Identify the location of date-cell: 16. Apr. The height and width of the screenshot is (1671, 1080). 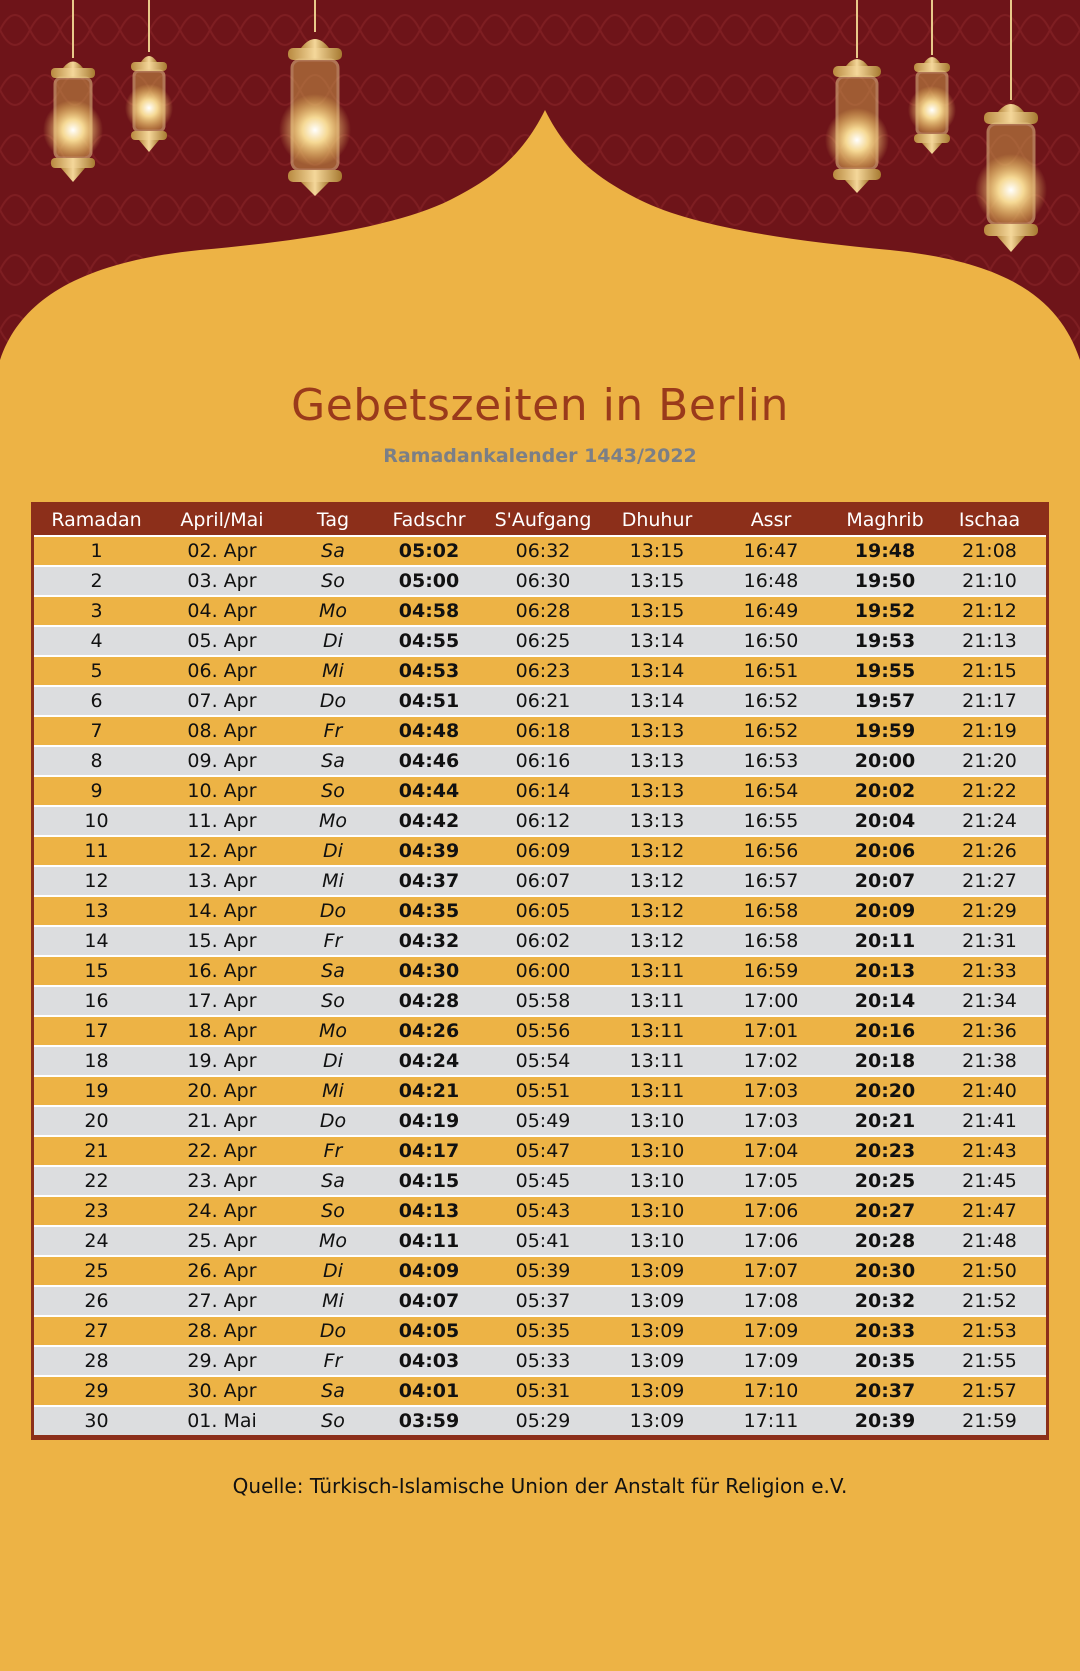
(222, 970).